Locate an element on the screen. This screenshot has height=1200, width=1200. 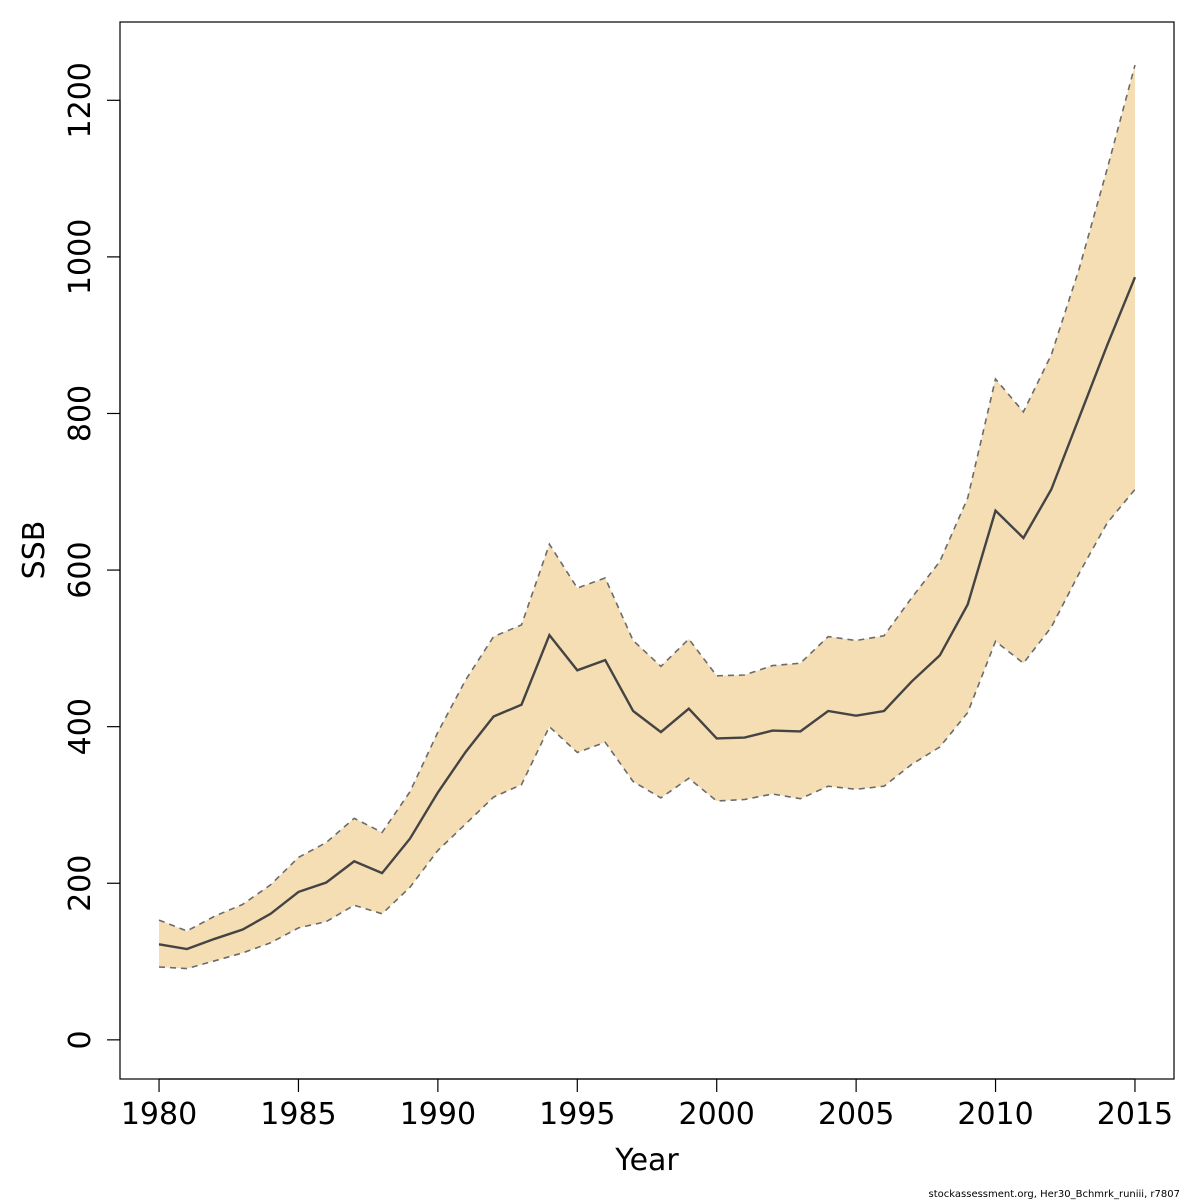
x-tick-label-1990: 1990 is located at coordinates (438, 1114).